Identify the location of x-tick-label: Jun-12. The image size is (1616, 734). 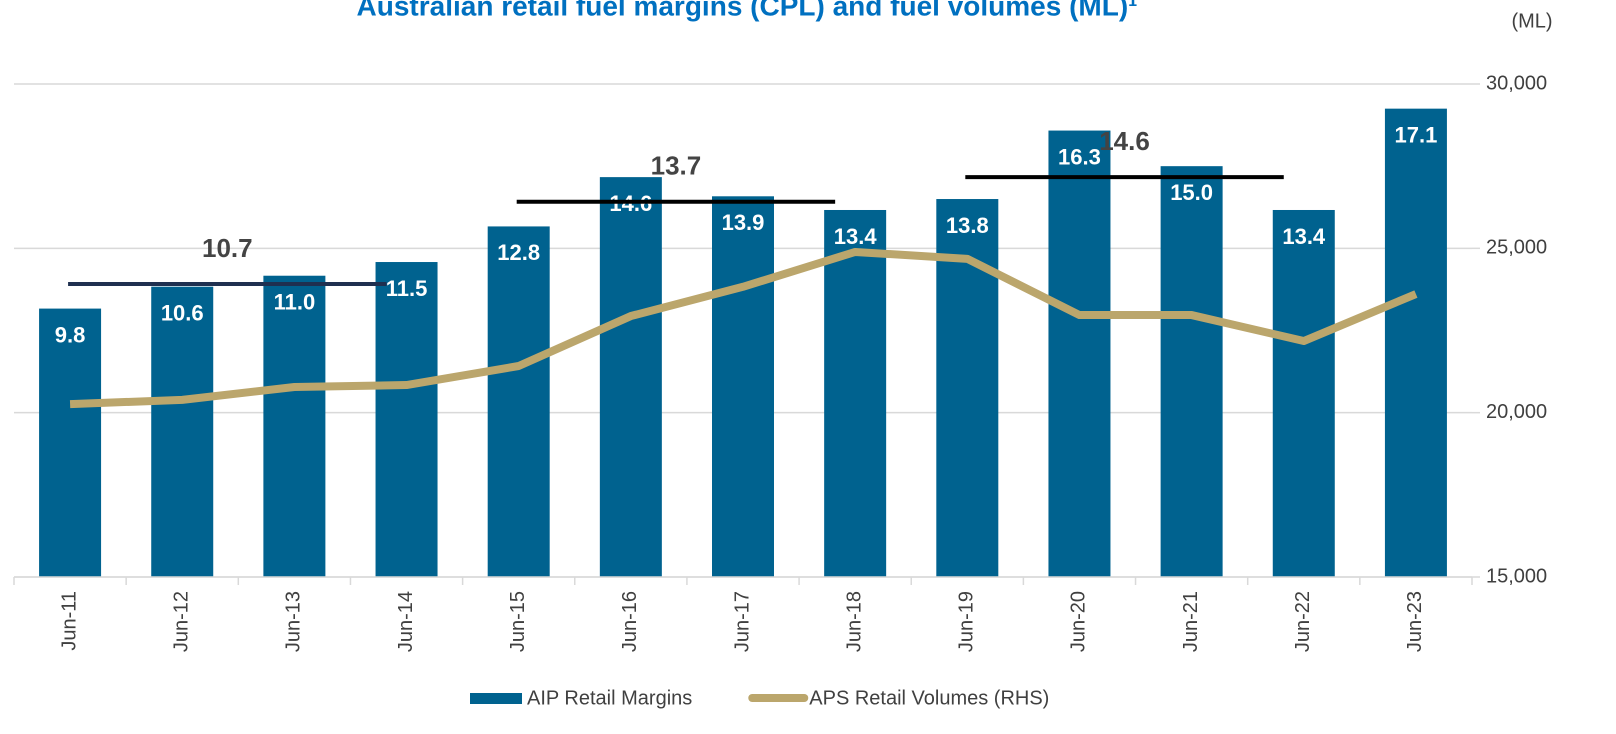
(182, 621).